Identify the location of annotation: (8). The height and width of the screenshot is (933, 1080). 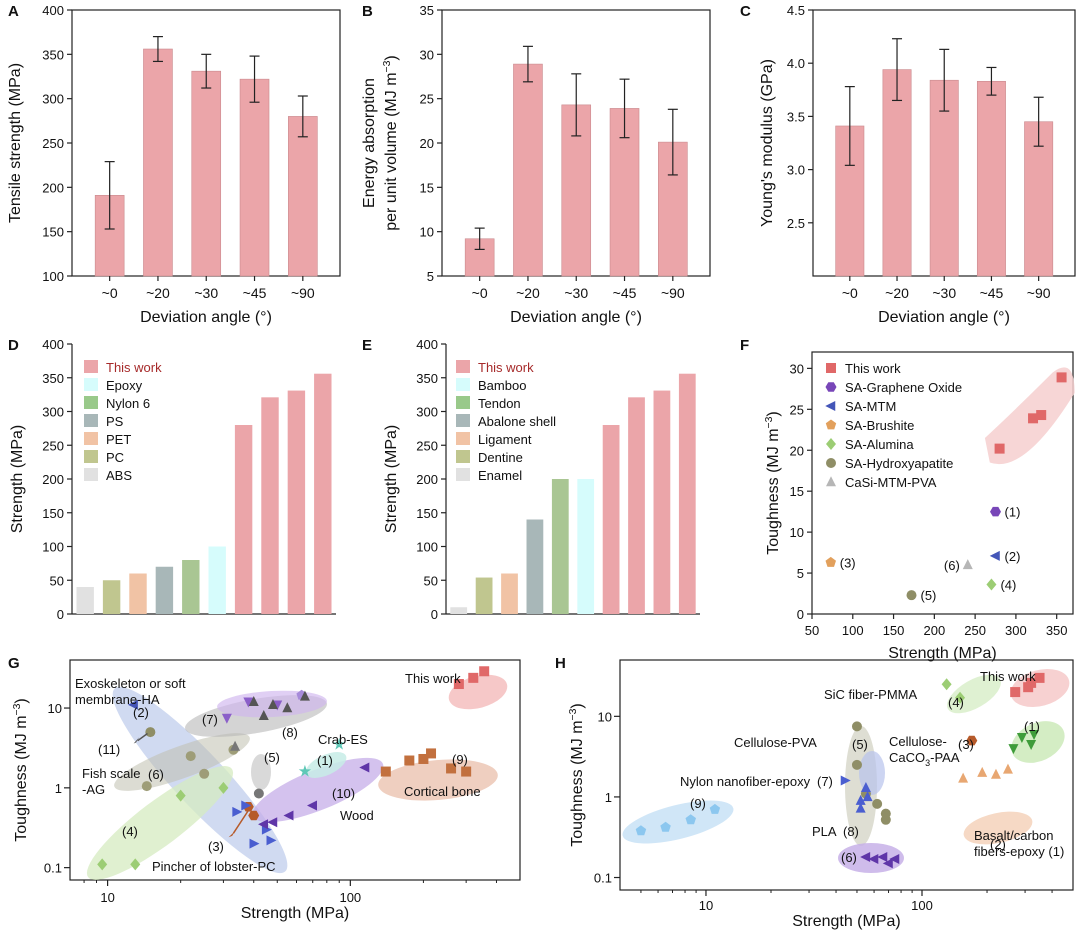
(290, 732).